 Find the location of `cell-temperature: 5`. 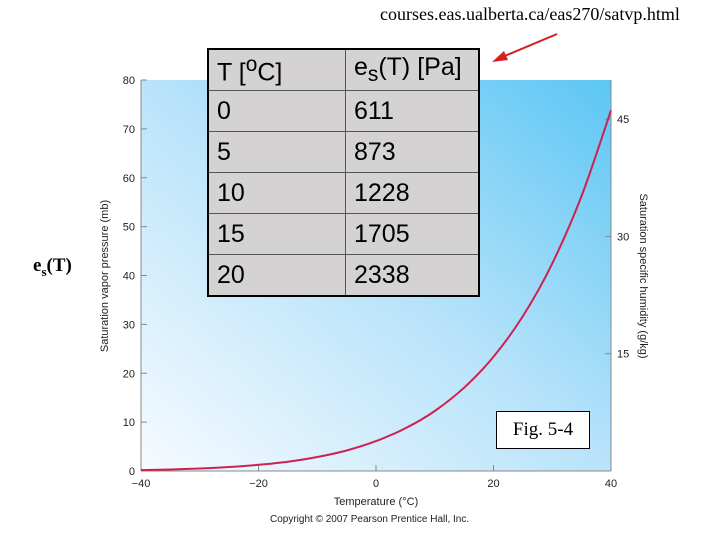

cell-temperature: 5 is located at coordinates (276, 152).